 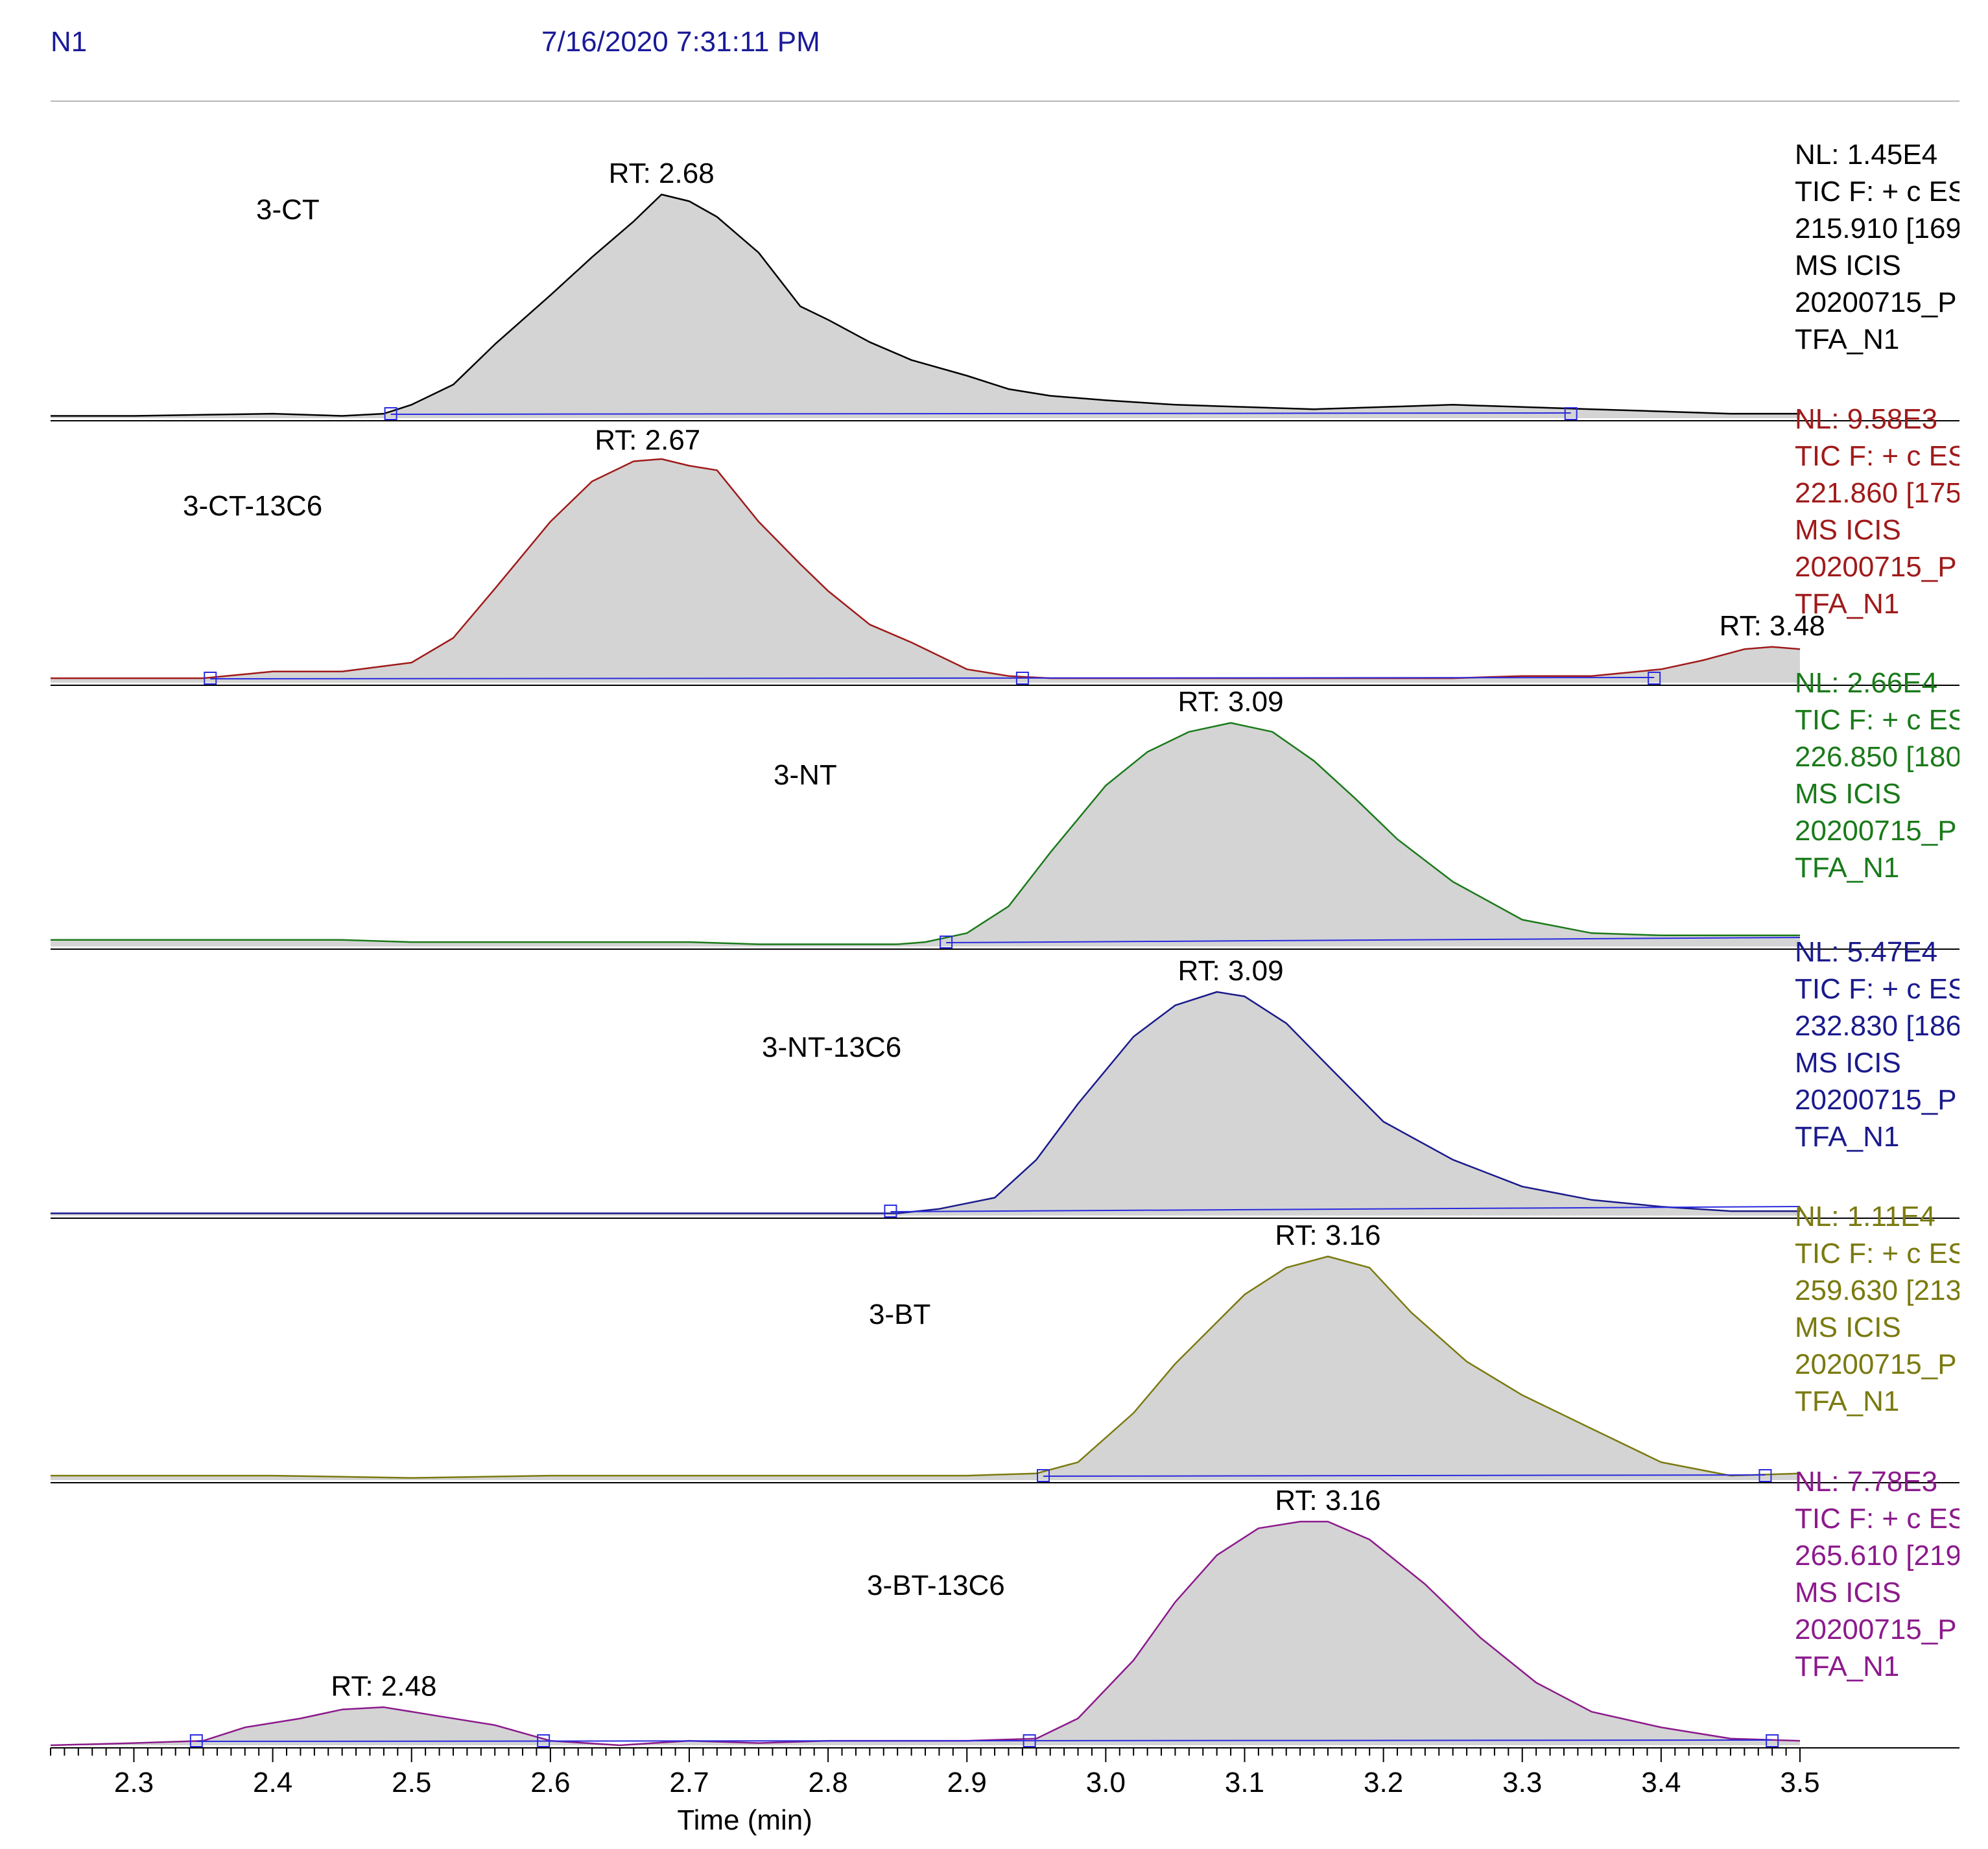 I want to click on scan-info-2-1: 226.850 [180, so click(x=1878, y=757).